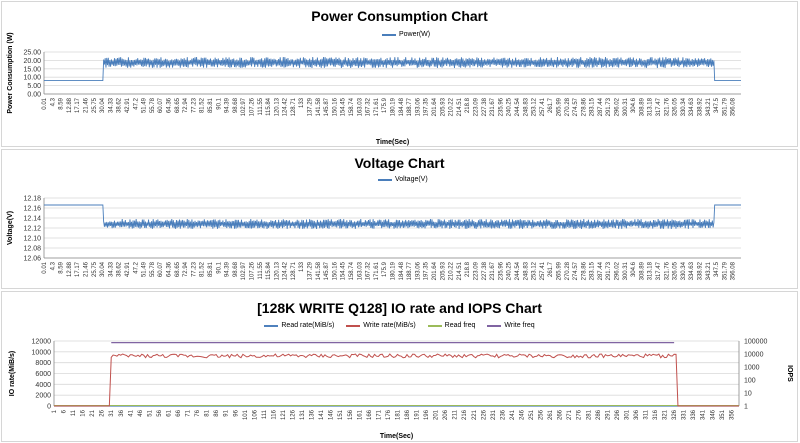 The height and width of the screenshot is (443, 800). What do you see at coordinates (543, 106) in the screenshot?
I see `power-x-tick-label: 257.41` at bounding box center [543, 106].